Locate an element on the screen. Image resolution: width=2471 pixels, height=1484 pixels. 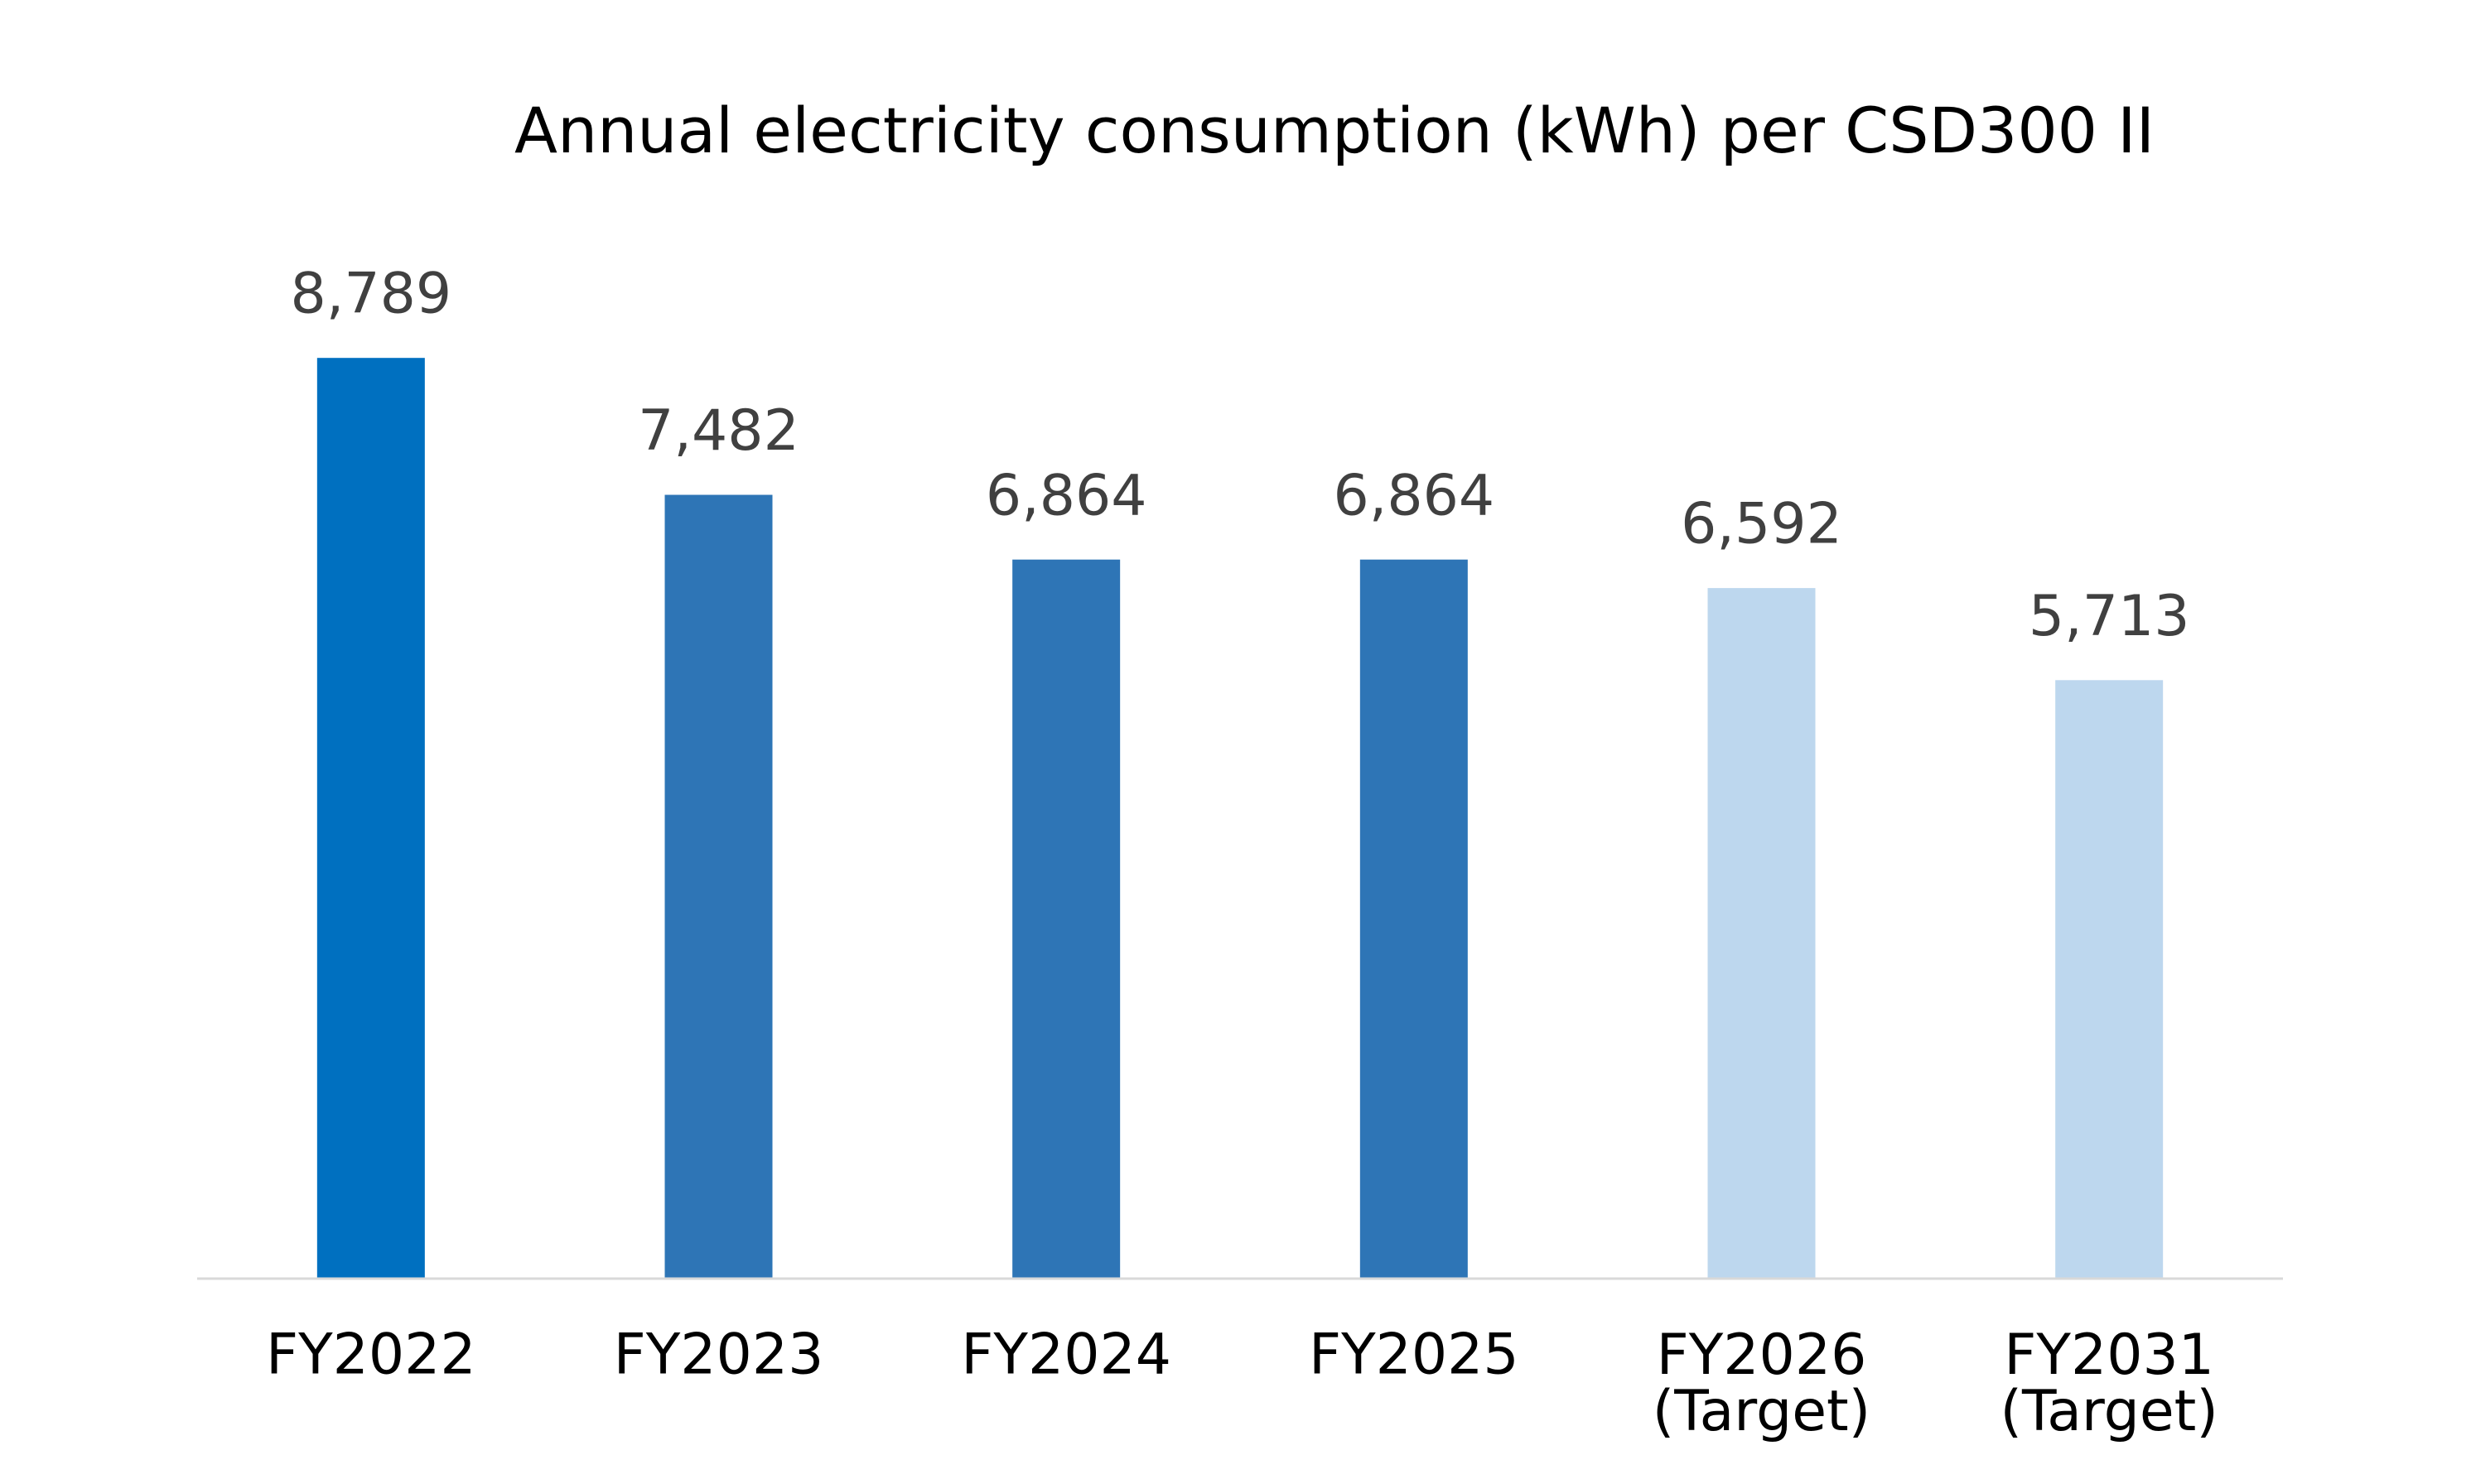
value-label: 6,592 is located at coordinates (1761, 524).